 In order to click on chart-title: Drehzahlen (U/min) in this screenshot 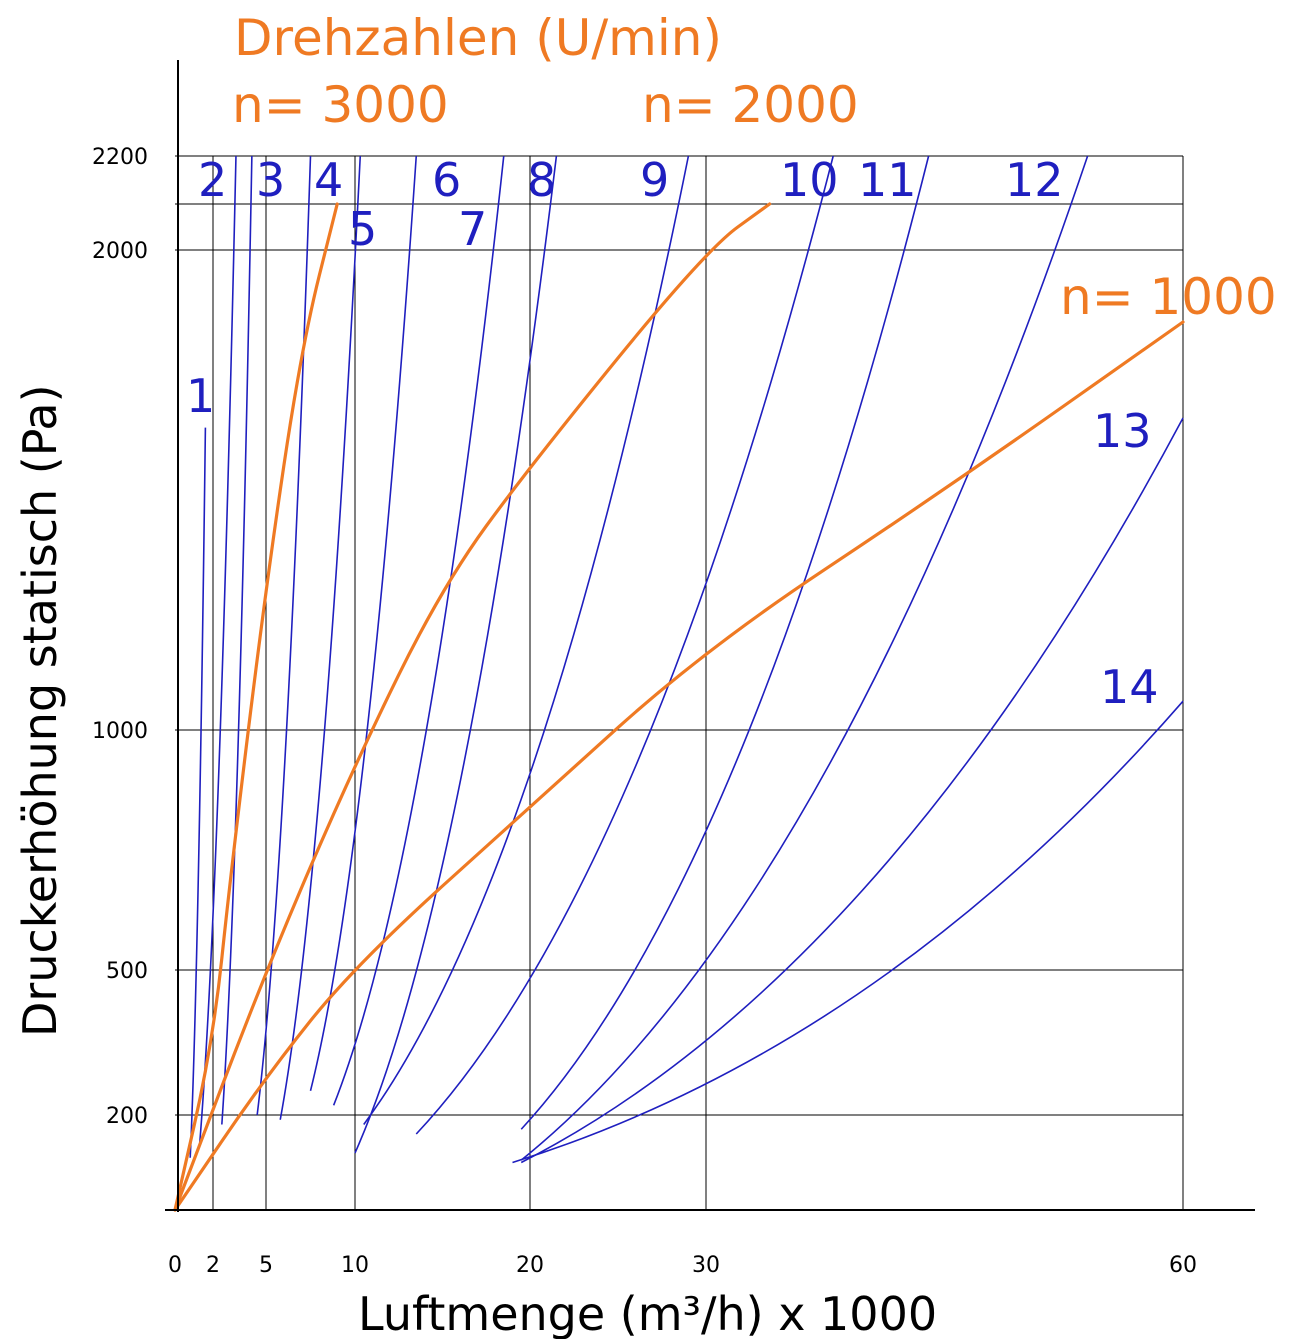, I will do `click(478, 38)`.